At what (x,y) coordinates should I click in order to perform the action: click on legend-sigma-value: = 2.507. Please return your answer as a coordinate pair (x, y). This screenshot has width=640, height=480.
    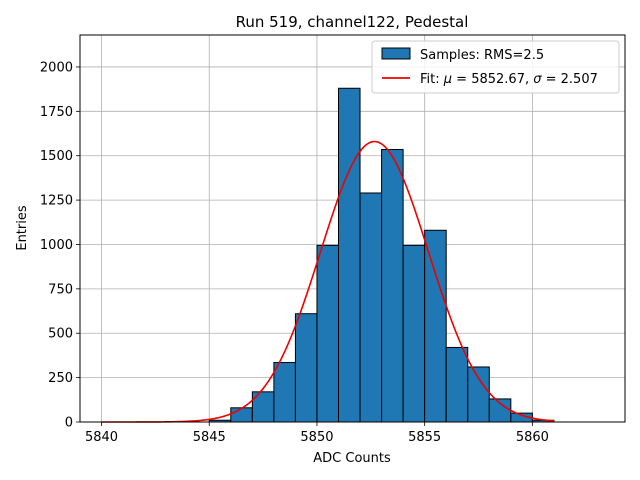
    Looking at the image, I should click on (569, 79).